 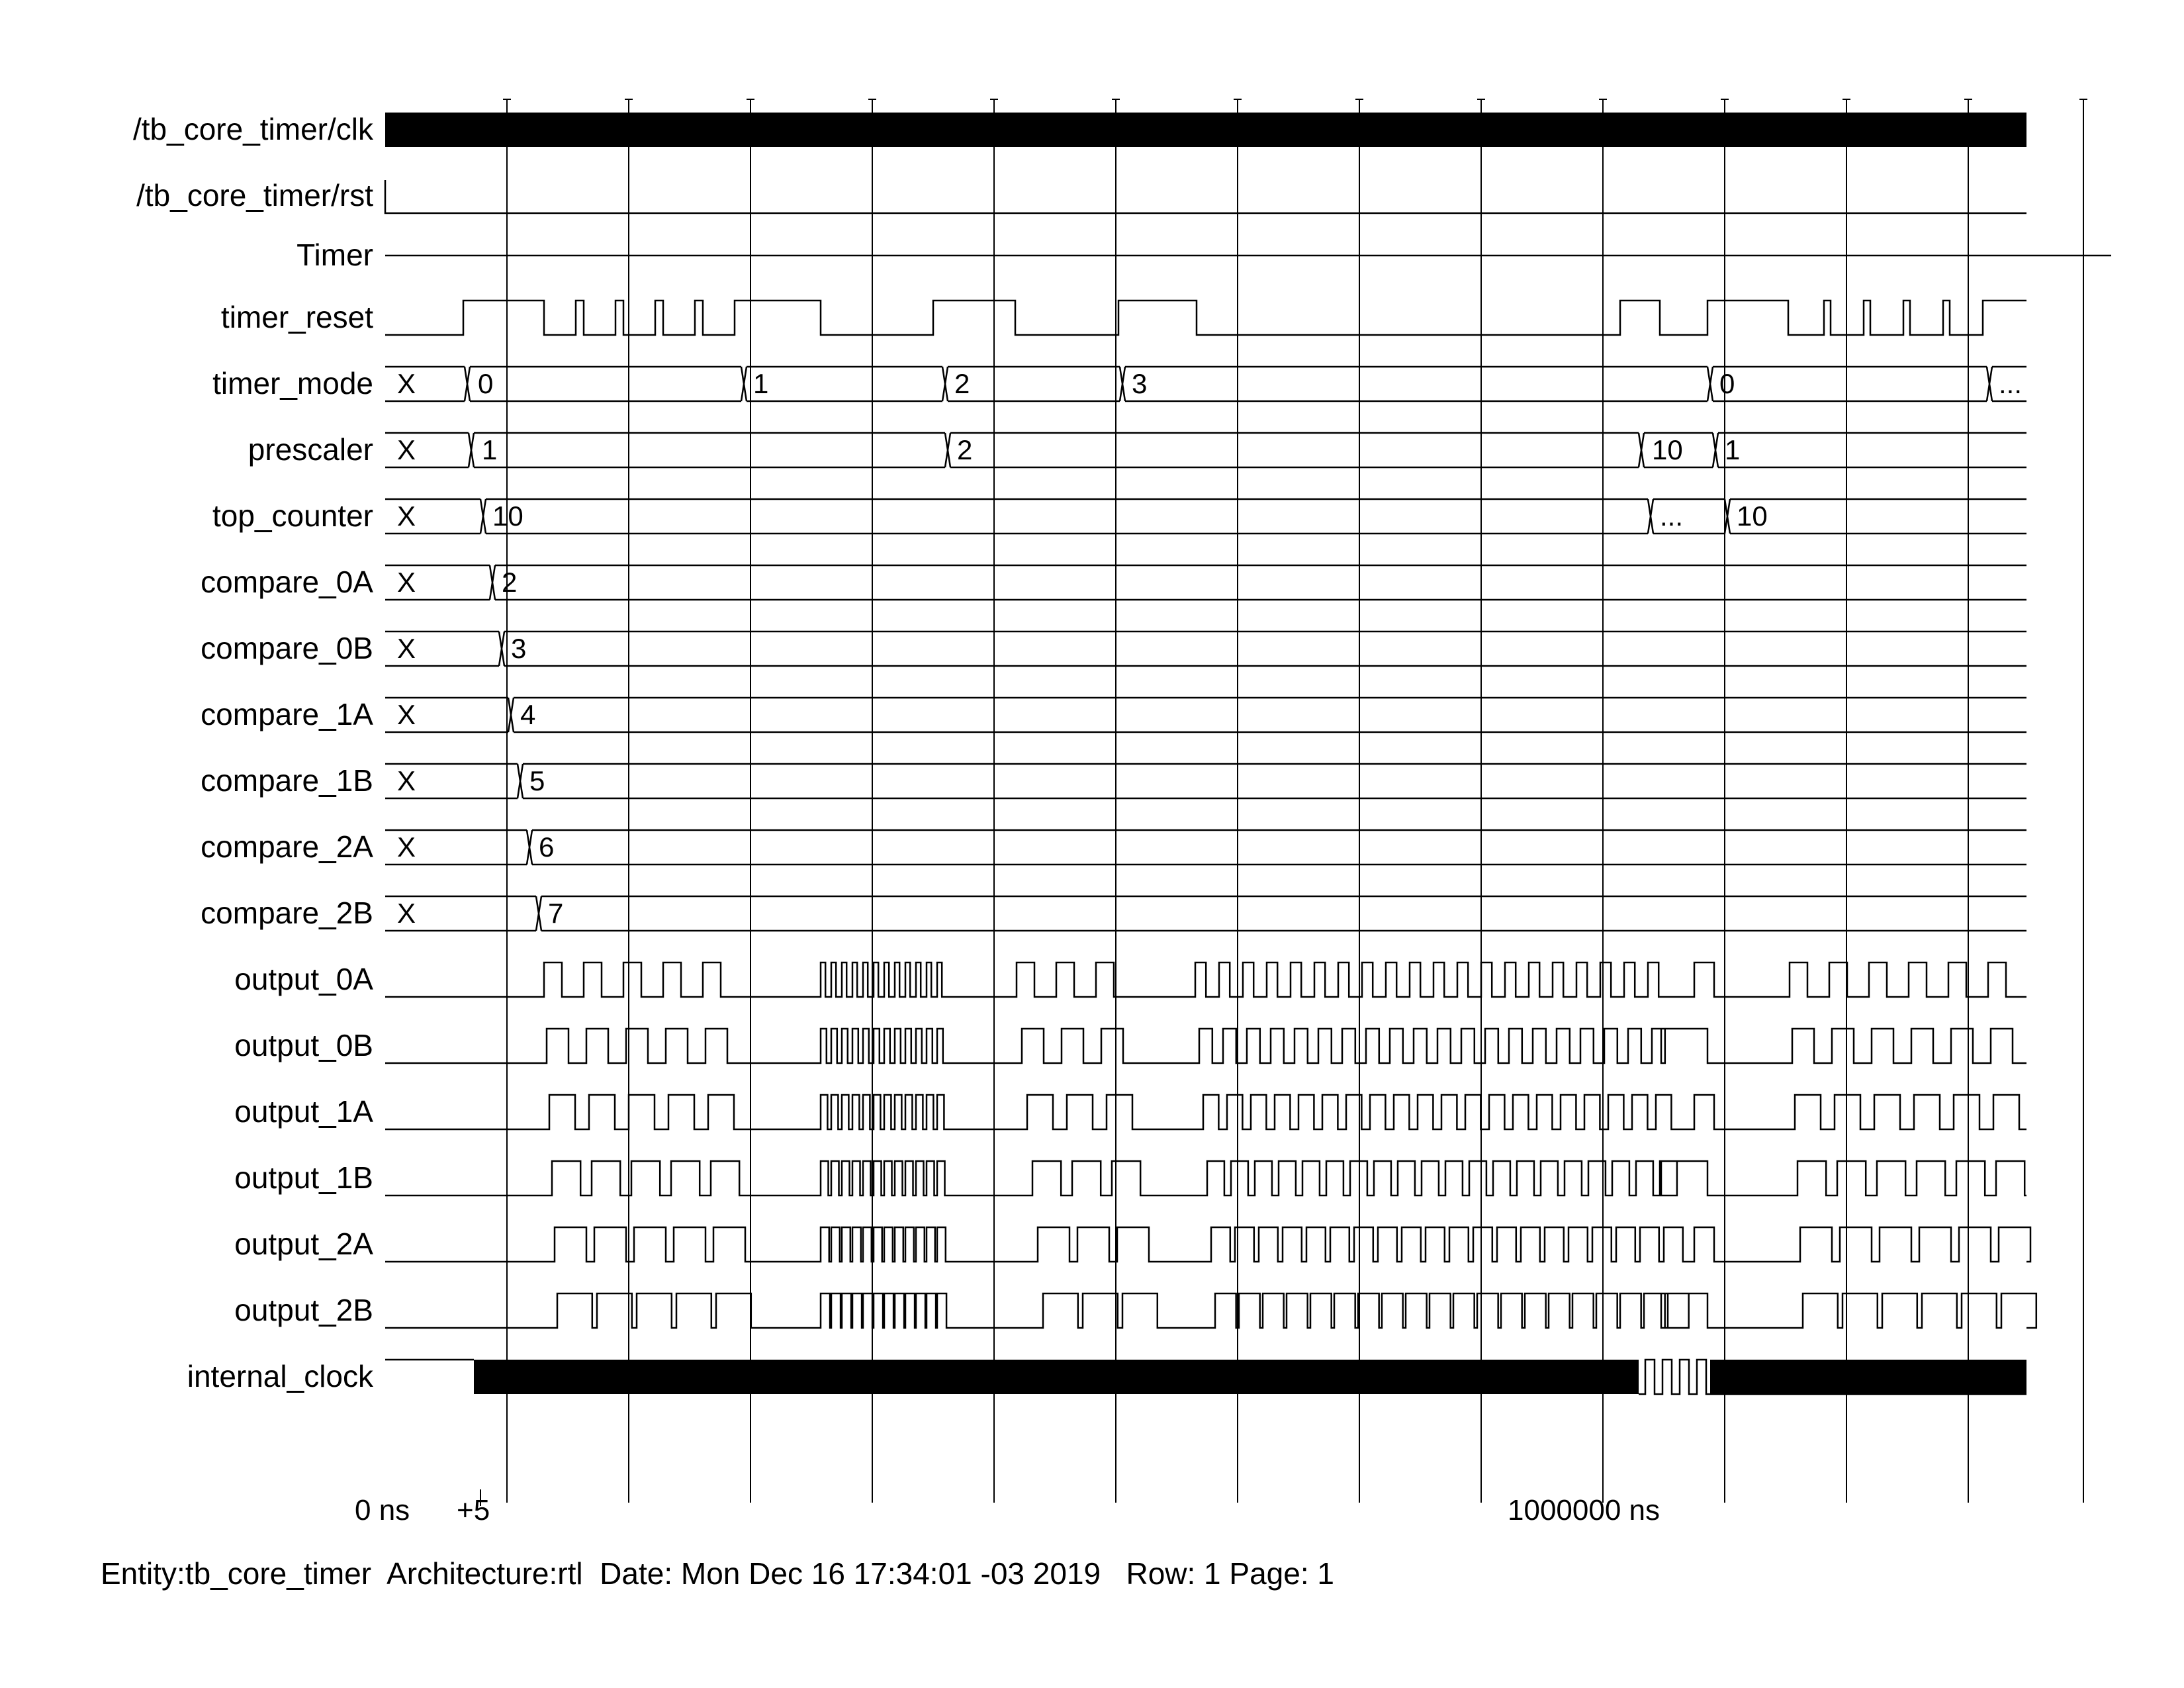 I want to click on compare-1a-bus-value-0: X, so click(x=407, y=714).